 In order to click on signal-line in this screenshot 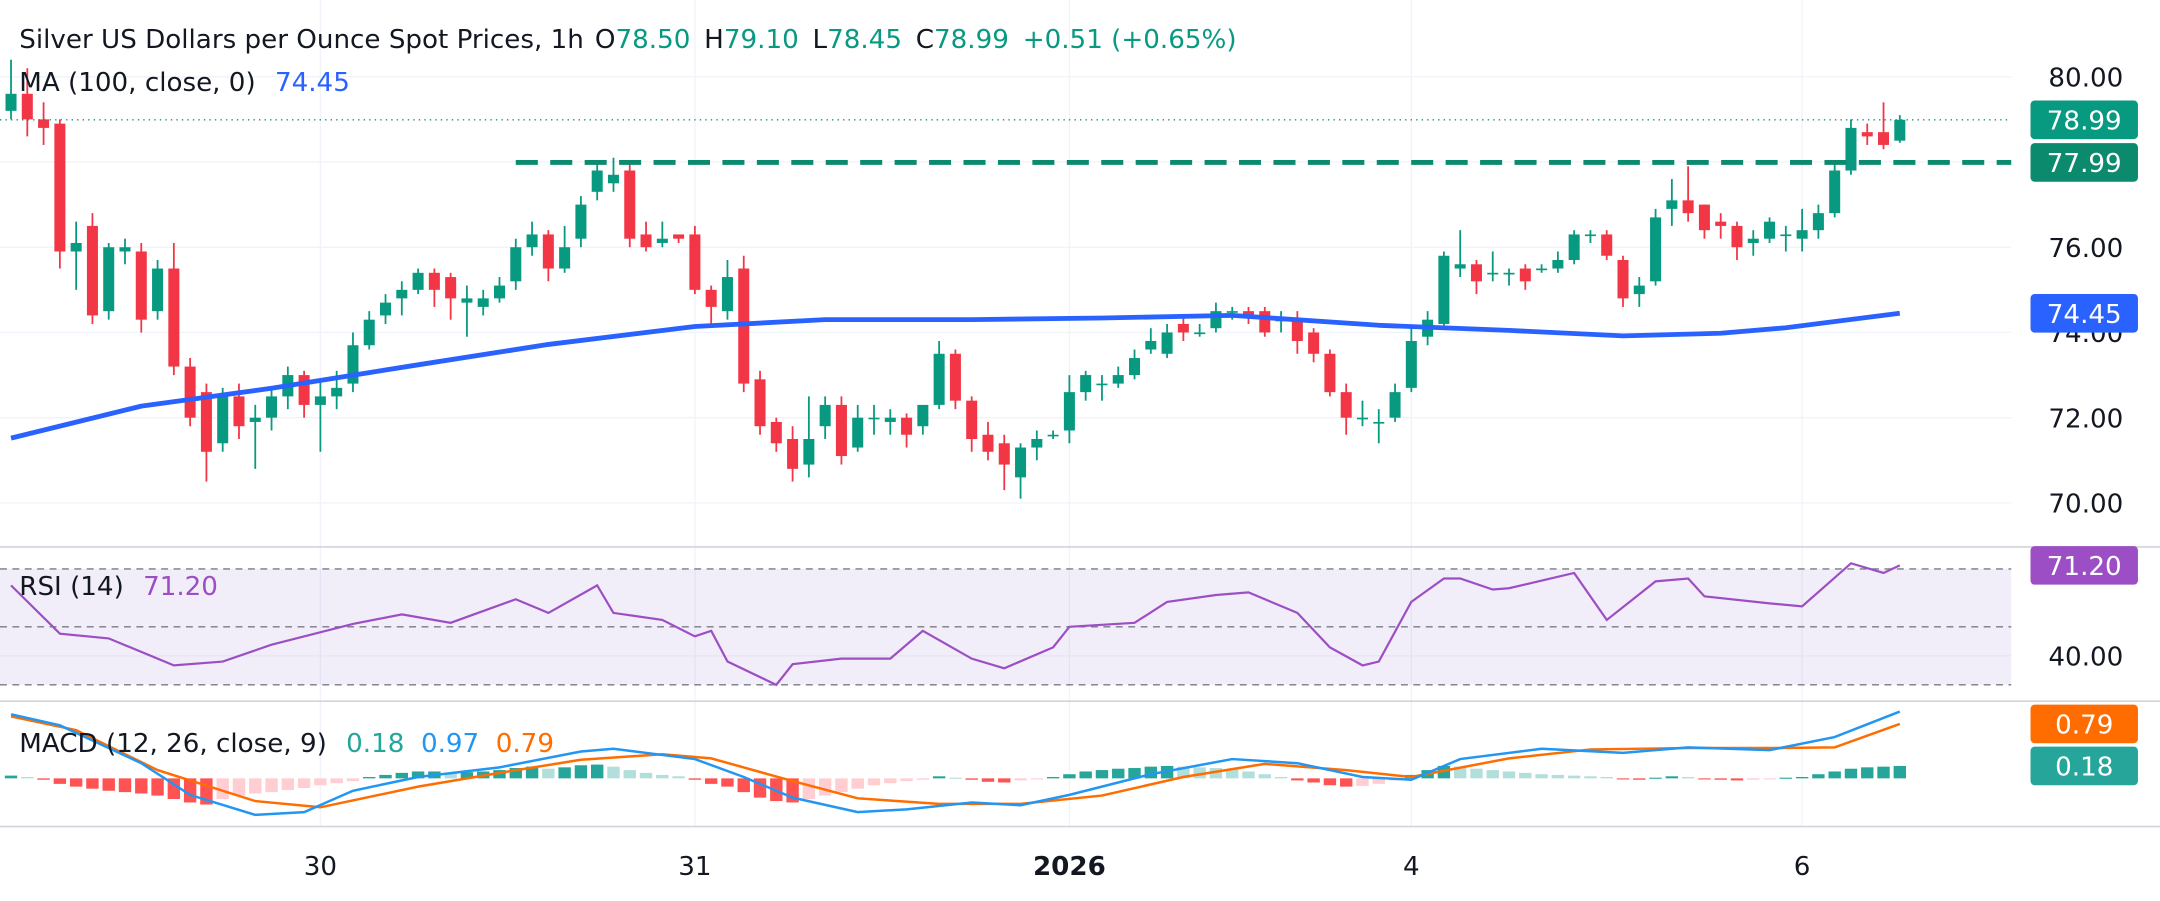, I will do `click(955, 762)`.